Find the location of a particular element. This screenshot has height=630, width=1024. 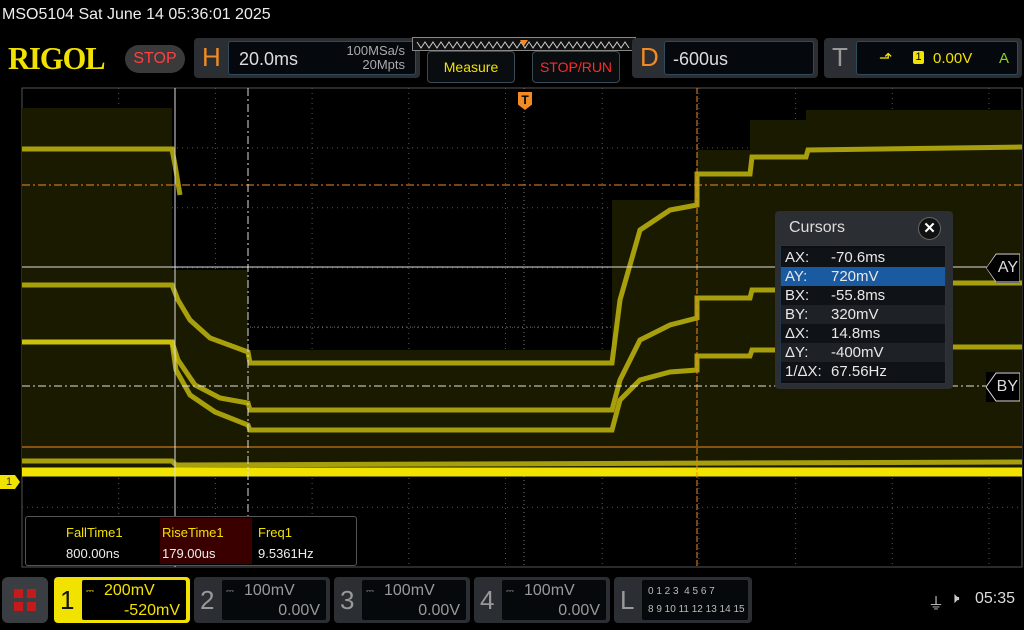

channel-1-panel: 1 ⎓ 200mV -520mV is located at coordinates (122, 600).